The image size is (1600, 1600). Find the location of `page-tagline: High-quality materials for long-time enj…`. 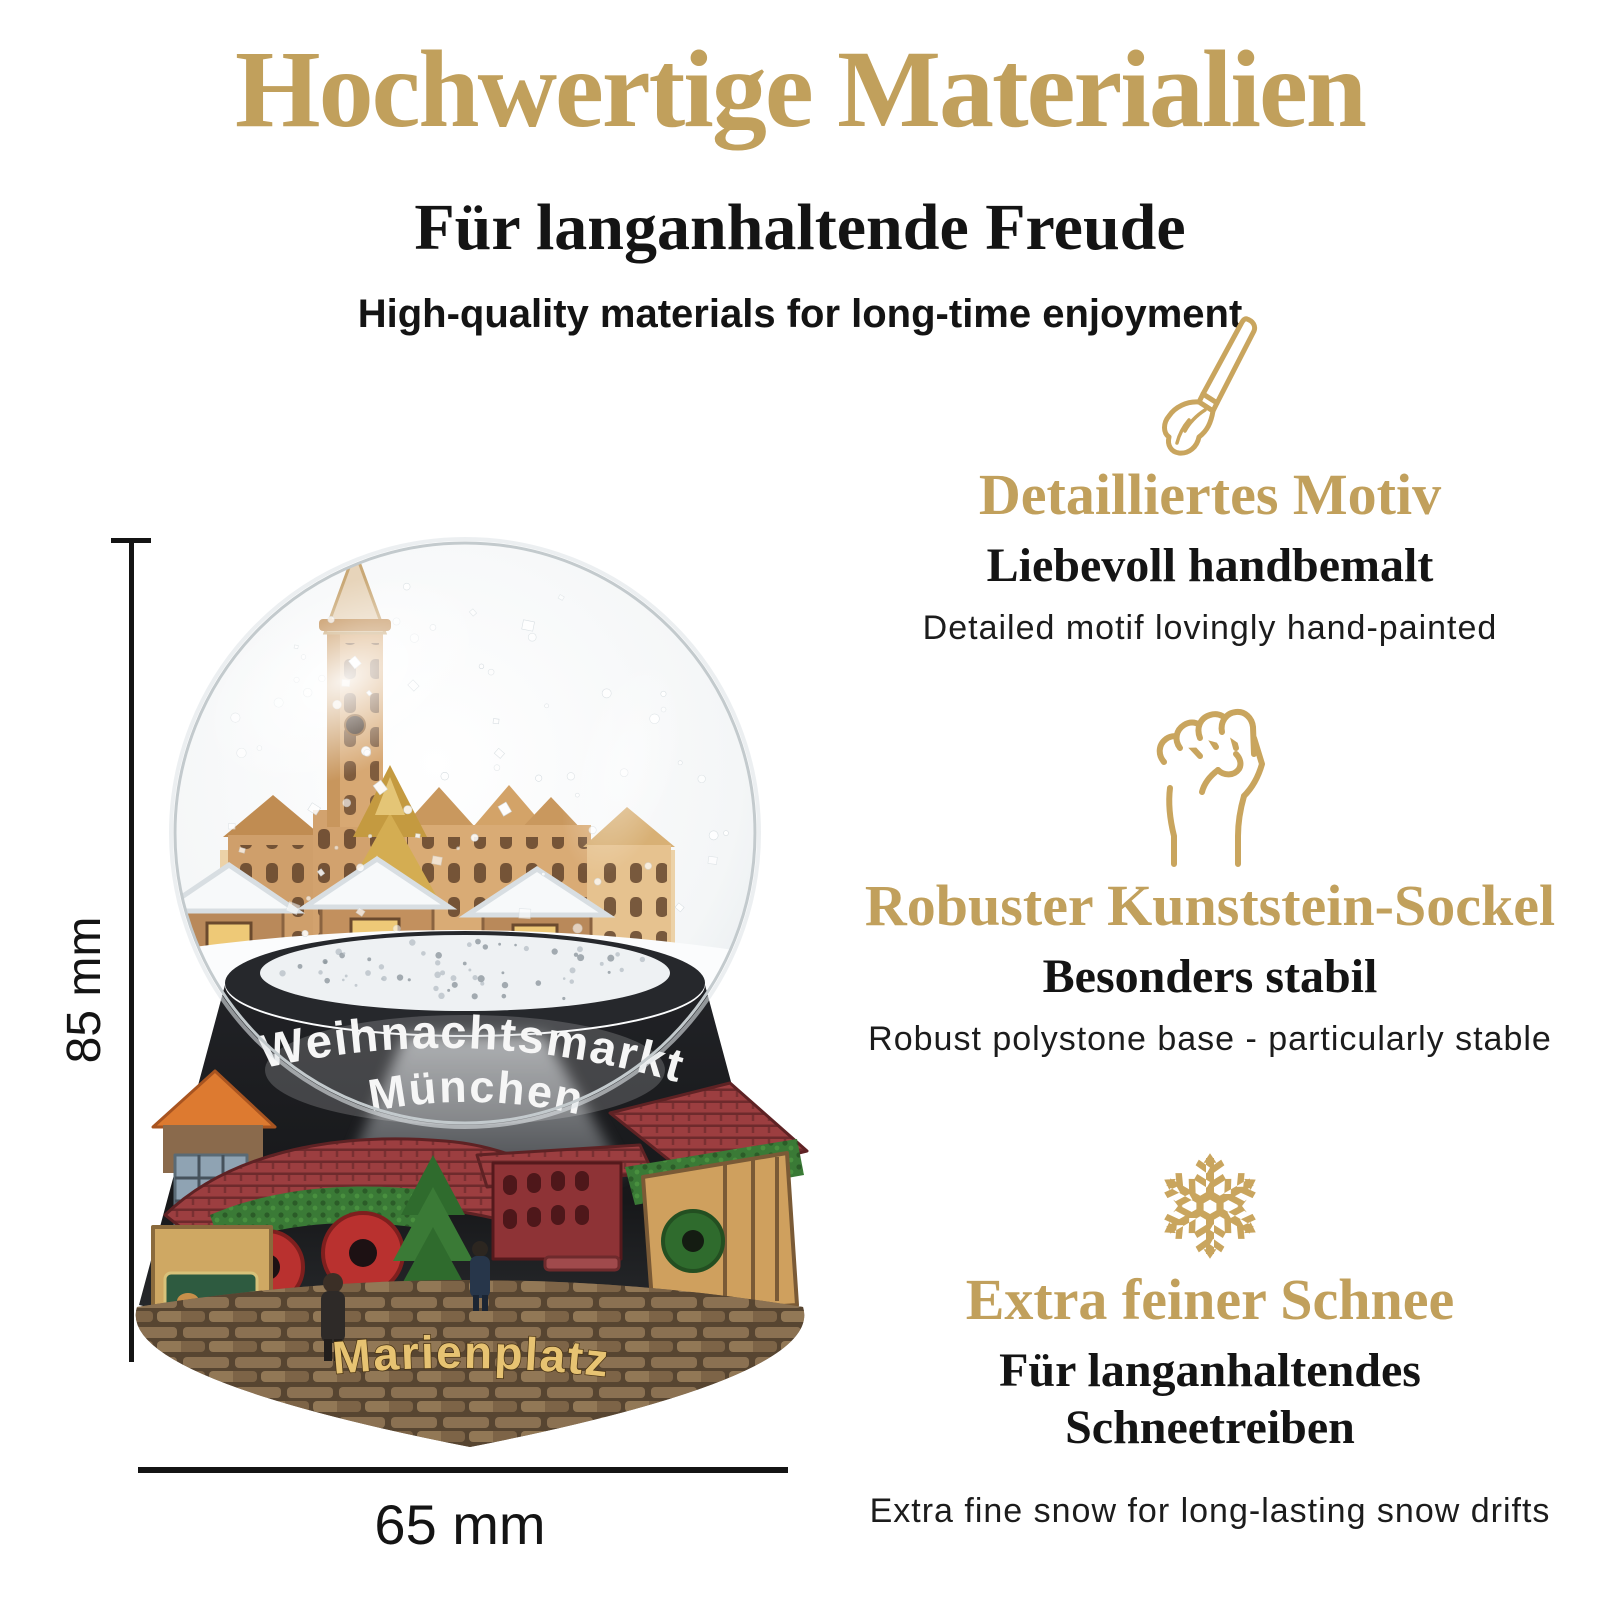

page-tagline: High-quality materials for long-time enj… is located at coordinates (800, 314).